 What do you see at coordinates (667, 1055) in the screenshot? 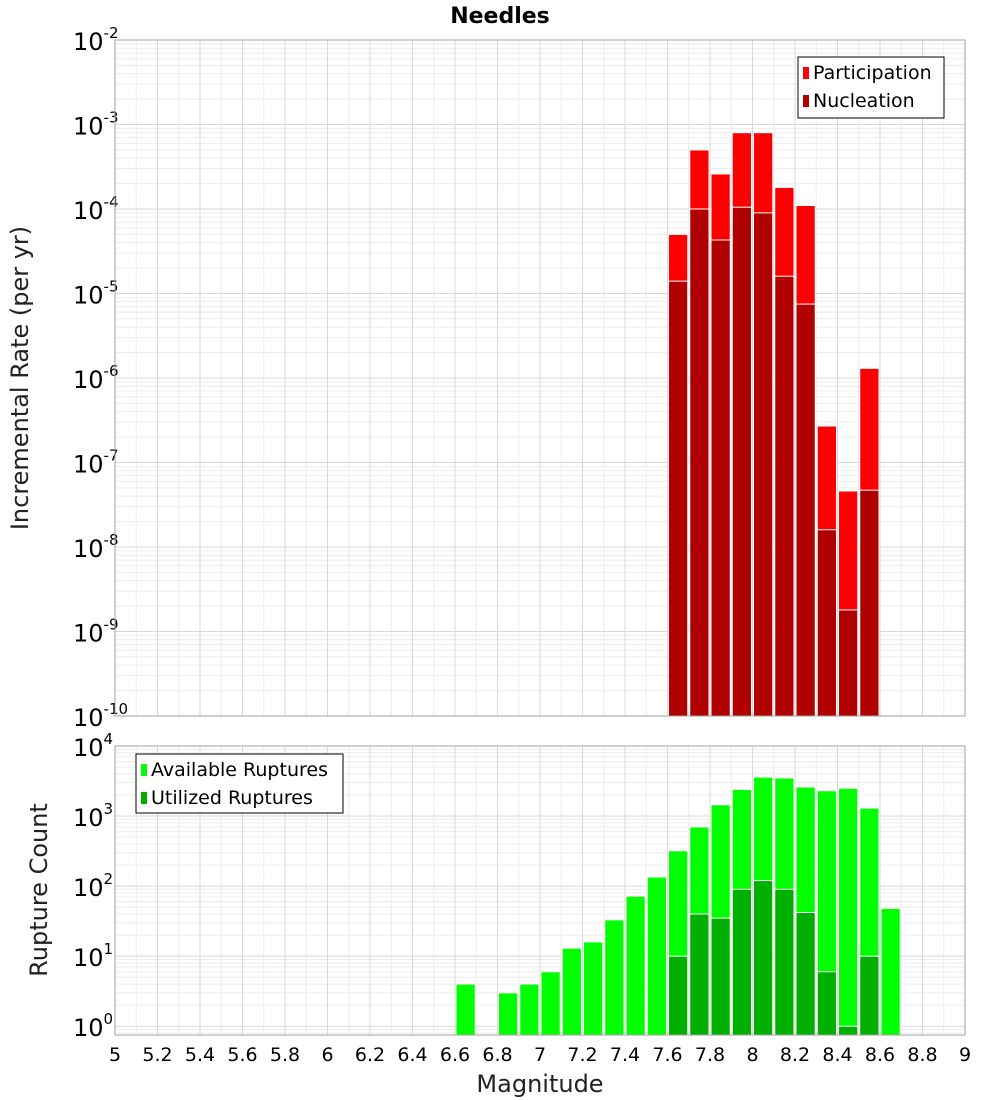
I see `x-tick-label: 7.6` at bounding box center [667, 1055].